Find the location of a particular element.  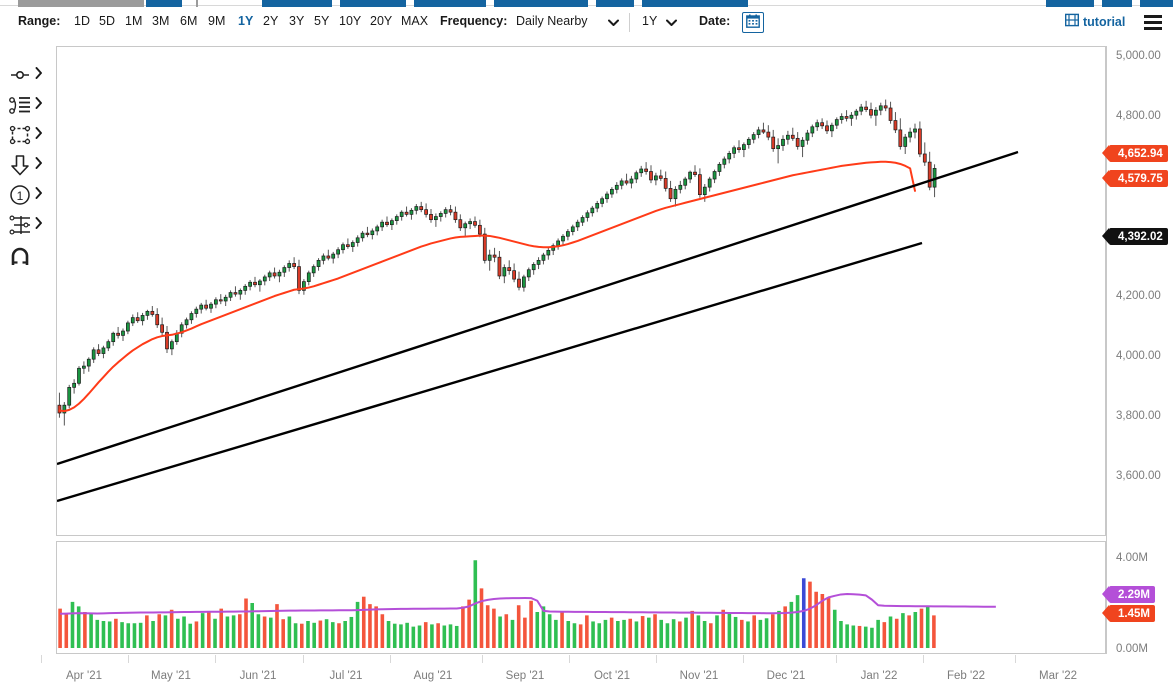

range-button-2y: 2Y is located at coordinates (271, 21).